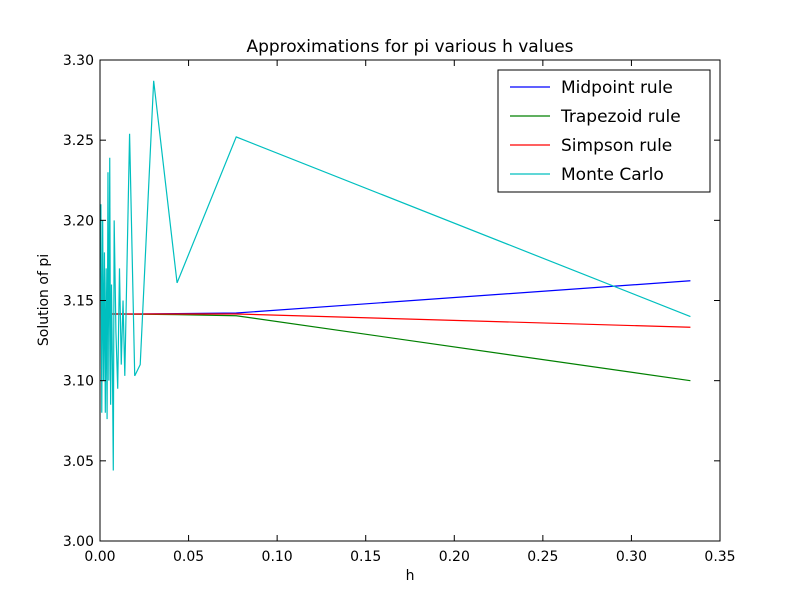 The height and width of the screenshot is (600, 800). I want to click on x-tick-label: 0.10, so click(277, 557).